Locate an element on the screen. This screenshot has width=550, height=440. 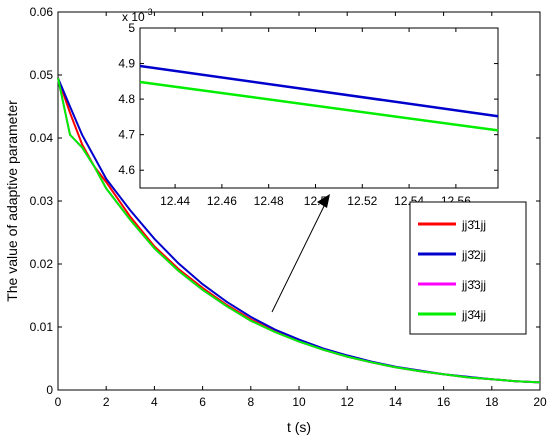
main-y-tick-label: 0 is located at coordinates (49, 390).